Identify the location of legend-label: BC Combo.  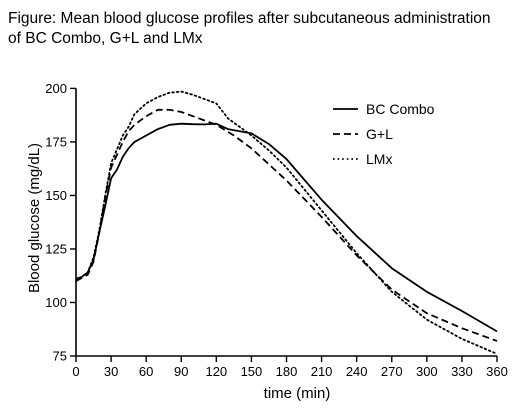
(400, 109).